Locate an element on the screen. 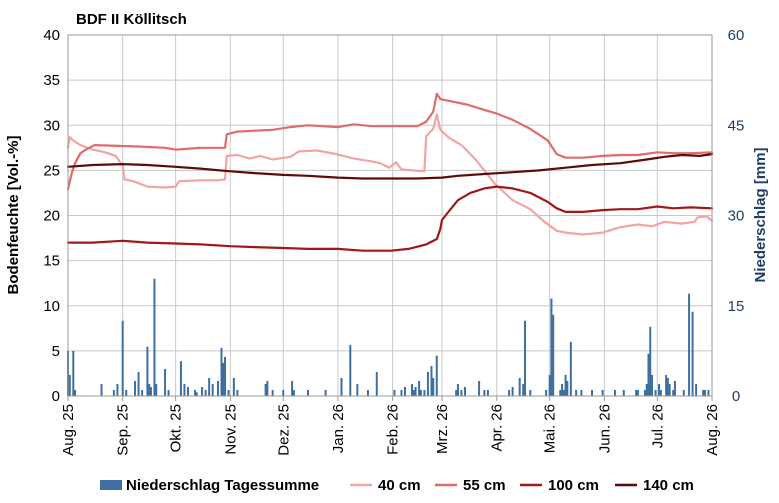  y-axis-right-label: Niederschlag [mm] is located at coordinates (760, 214).